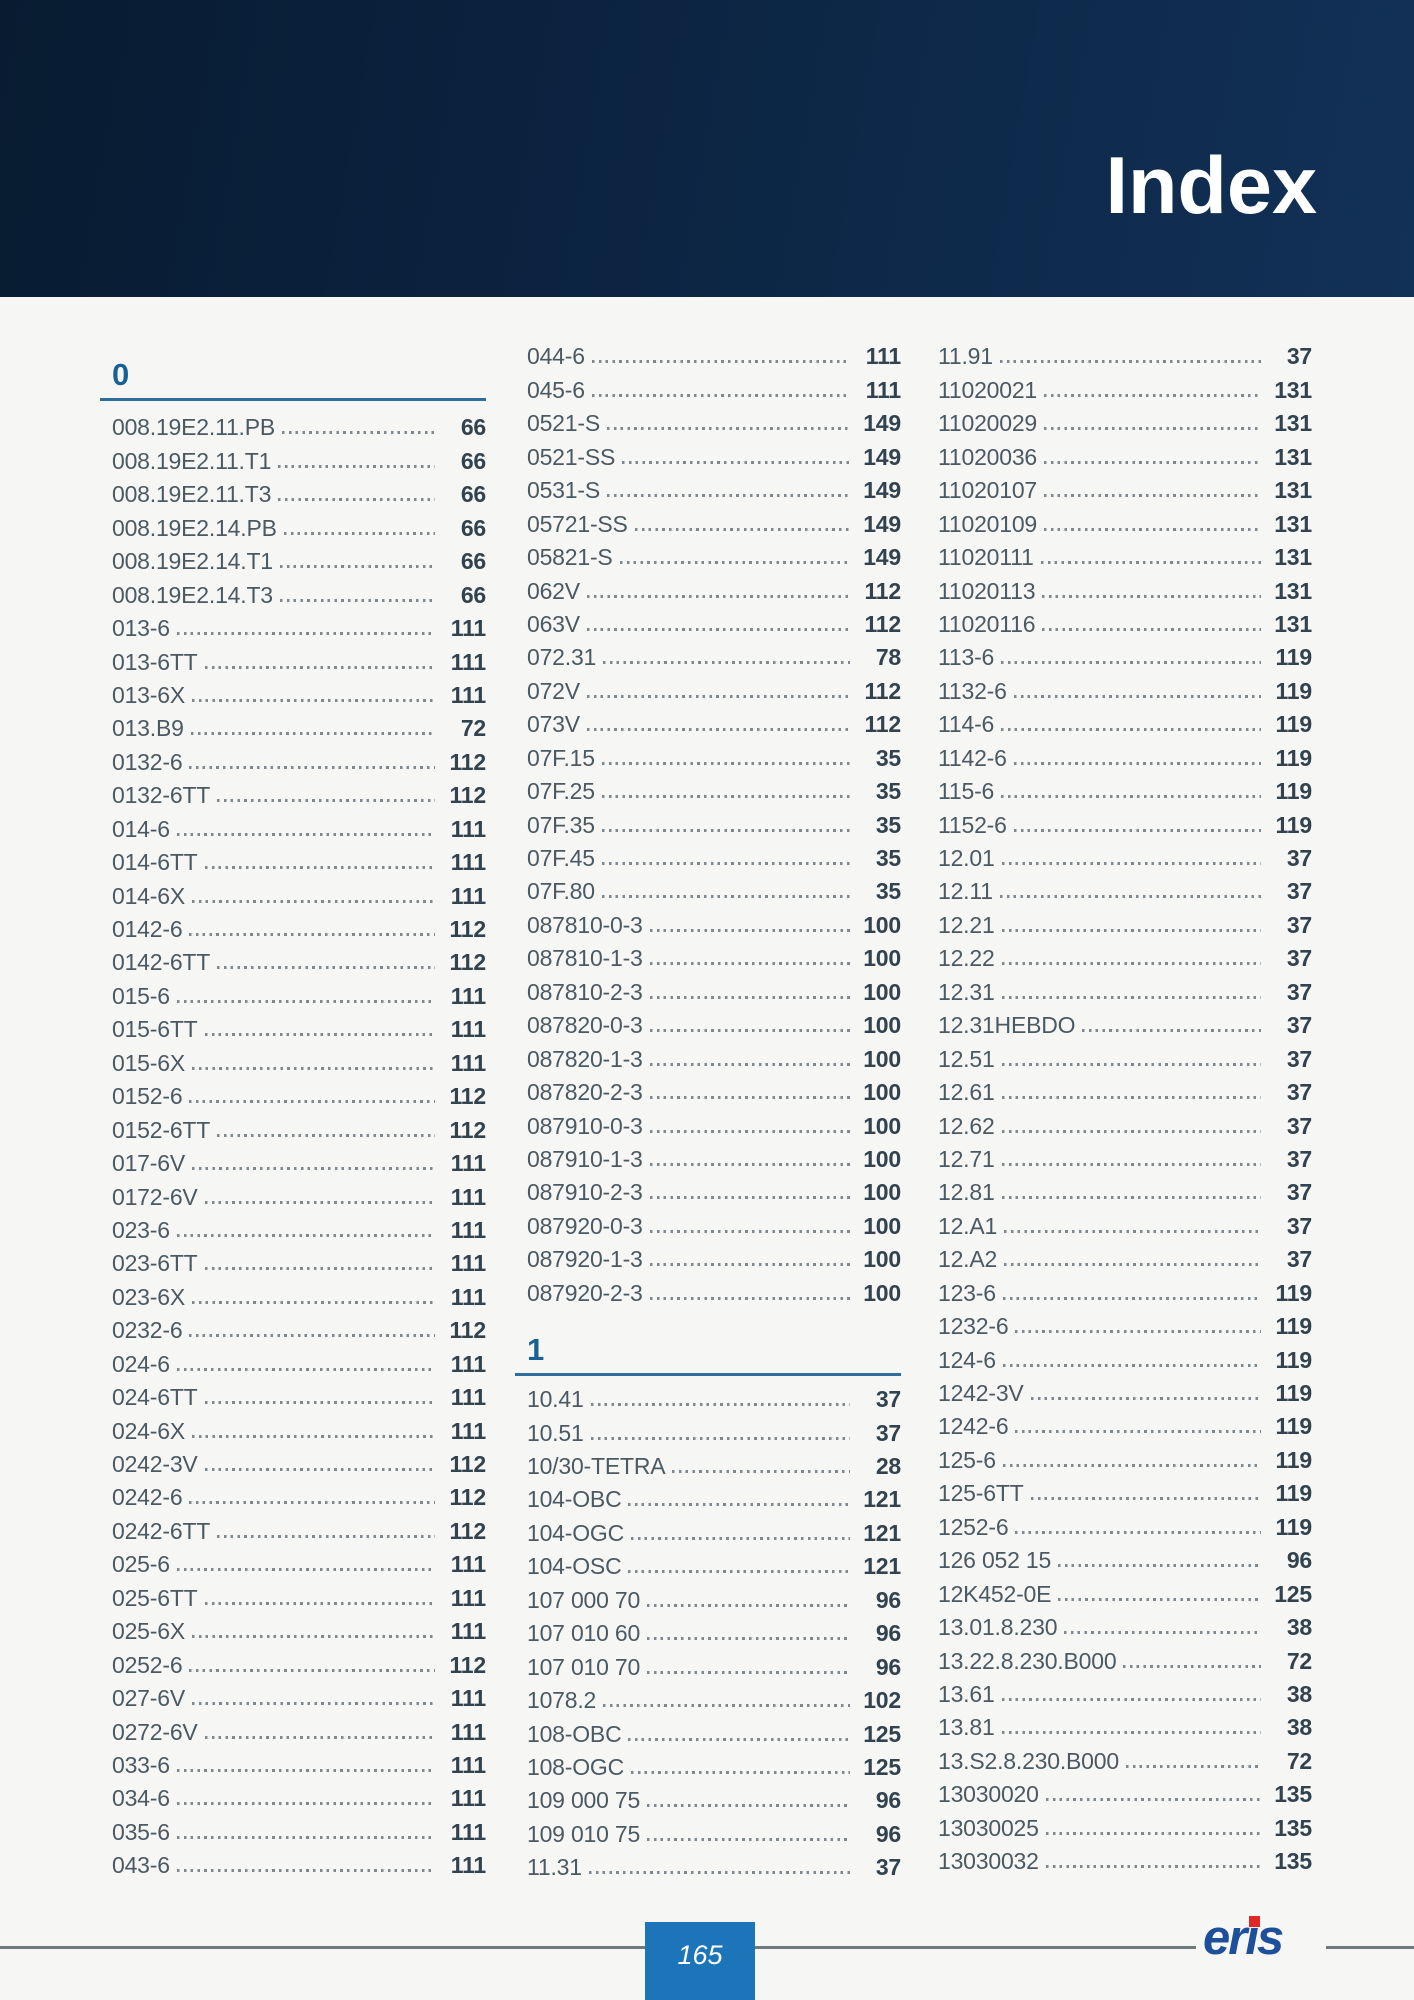  What do you see at coordinates (1125, 1025) in the screenshot?
I see `index-entry-row: 12.31HEBDO 37` at bounding box center [1125, 1025].